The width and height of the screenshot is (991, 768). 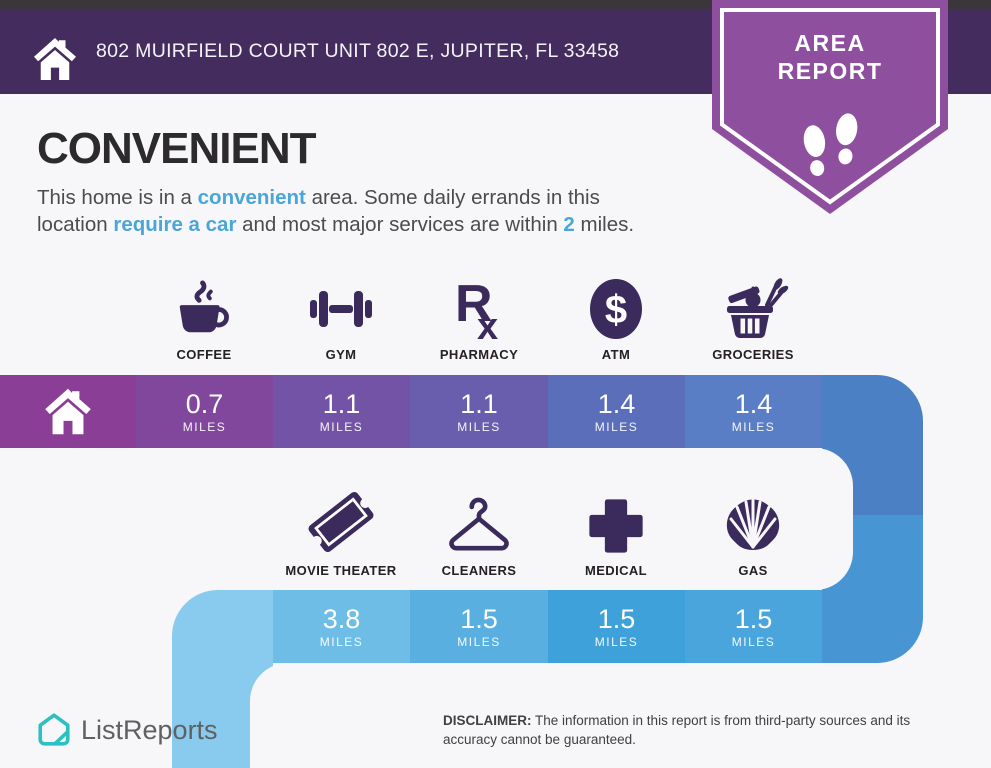 I want to click on desc-text: location, so click(x=75, y=224).